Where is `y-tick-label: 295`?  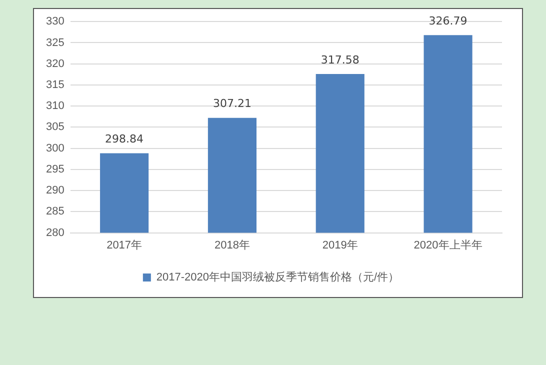
y-tick-label: 295 is located at coordinates (55, 169).